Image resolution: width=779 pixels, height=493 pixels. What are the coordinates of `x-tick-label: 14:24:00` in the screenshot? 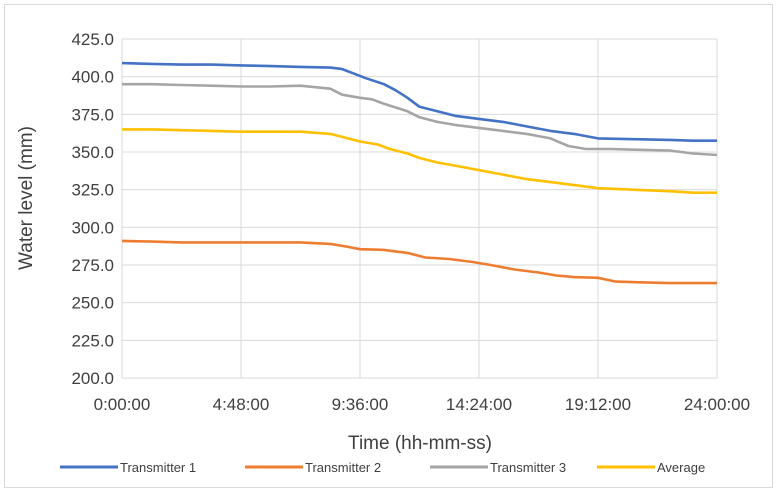 It's located at (479, 404).